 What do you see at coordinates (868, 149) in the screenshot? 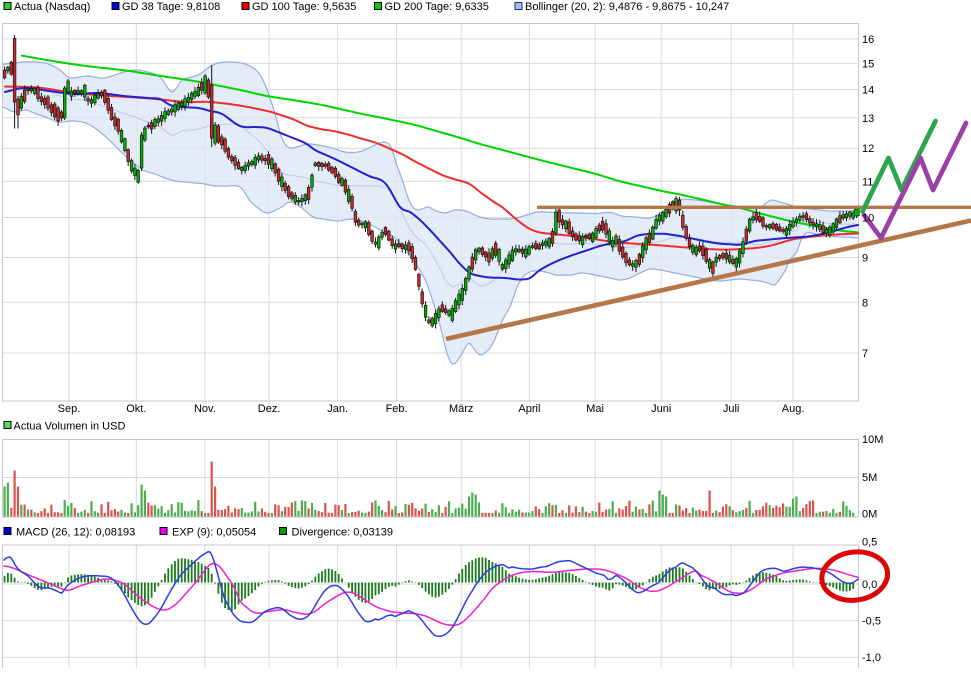
I see `svg-text: 12` at bounding box center [868, 149].